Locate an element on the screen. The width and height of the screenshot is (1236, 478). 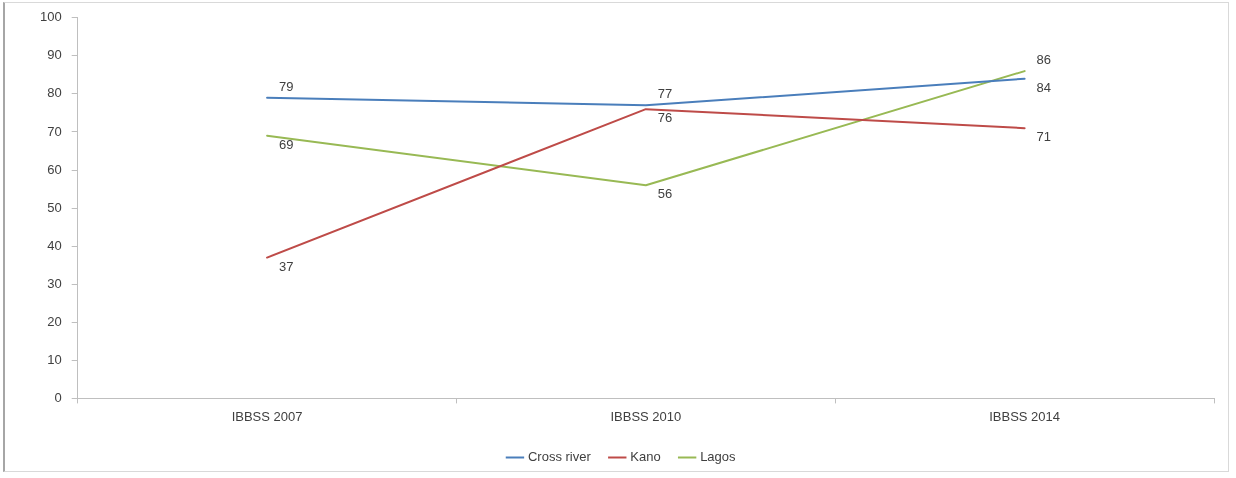
data-label: 77 is located at coordinates (665, 94).